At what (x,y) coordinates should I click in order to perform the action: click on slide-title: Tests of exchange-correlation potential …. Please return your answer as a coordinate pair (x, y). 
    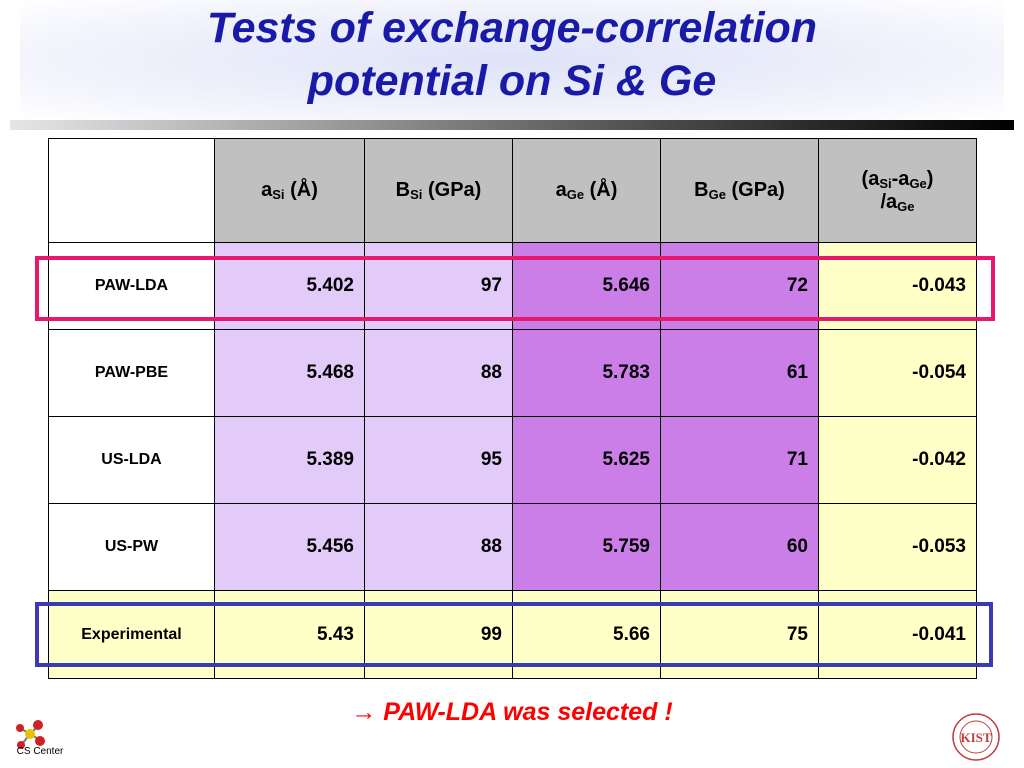
    Looking at the image, I should click on (512, 55).